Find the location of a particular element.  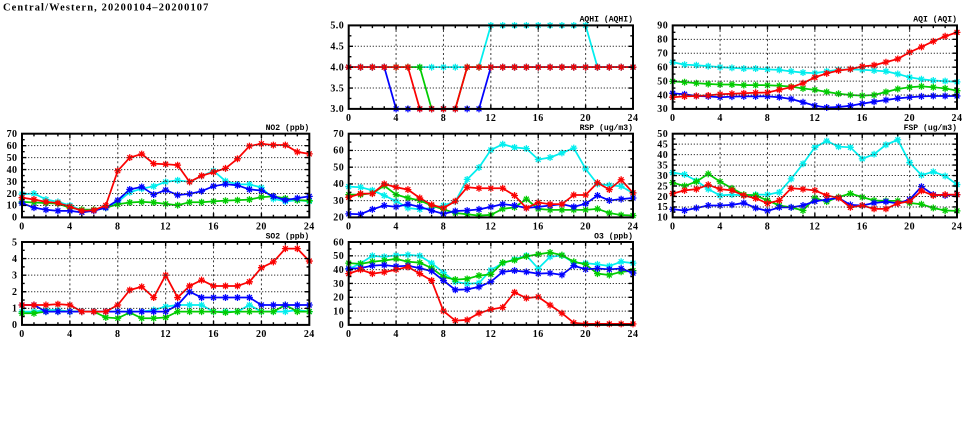

svg-text: 3.5 is located at coordinates (337, 88).